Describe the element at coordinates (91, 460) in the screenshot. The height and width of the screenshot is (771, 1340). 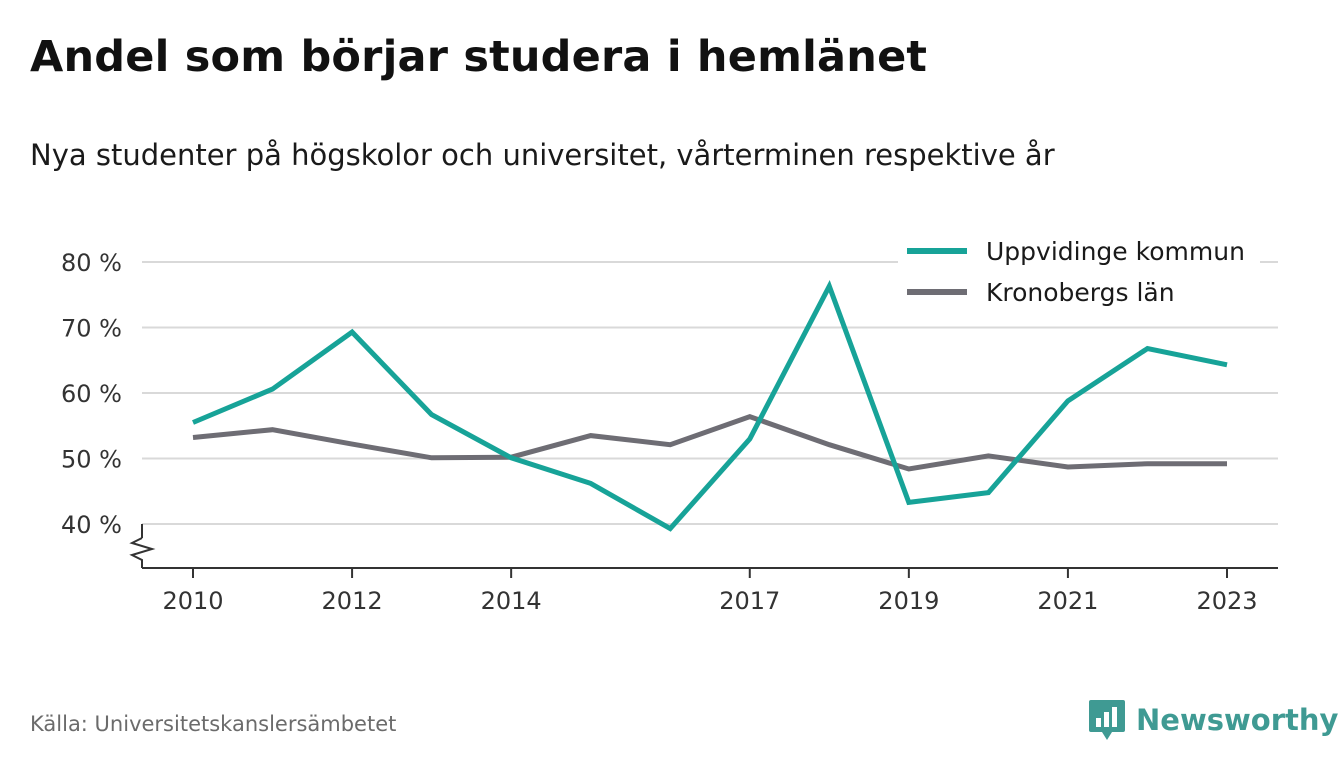
I see `y-tick-label: 50 %` at that location.